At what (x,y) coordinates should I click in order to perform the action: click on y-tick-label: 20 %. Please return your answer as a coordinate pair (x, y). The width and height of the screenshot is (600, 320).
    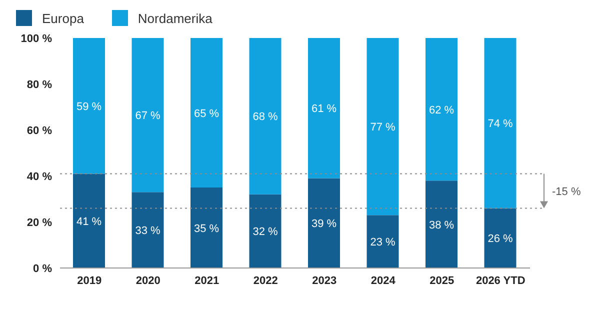
    Looking at the image, I should click on (39, 222).